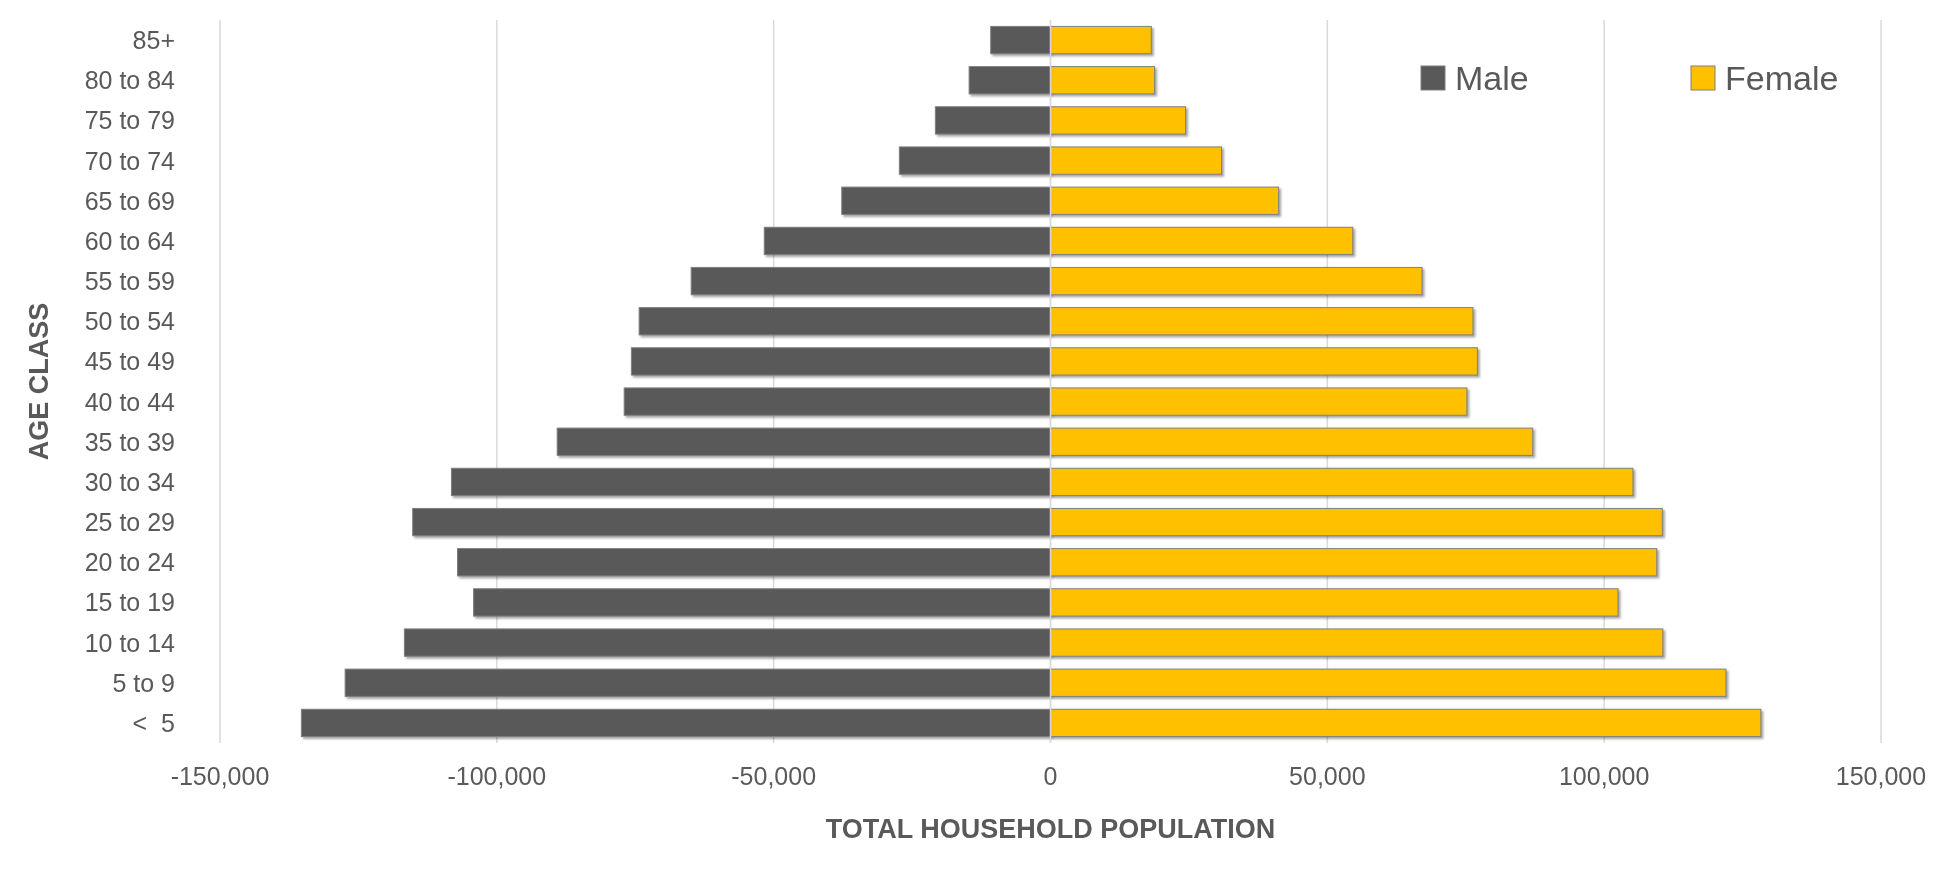  Describe the element at coordinates (129, 361) in the screenshot. I see `y-tick-label: 45 to 49` at that location.